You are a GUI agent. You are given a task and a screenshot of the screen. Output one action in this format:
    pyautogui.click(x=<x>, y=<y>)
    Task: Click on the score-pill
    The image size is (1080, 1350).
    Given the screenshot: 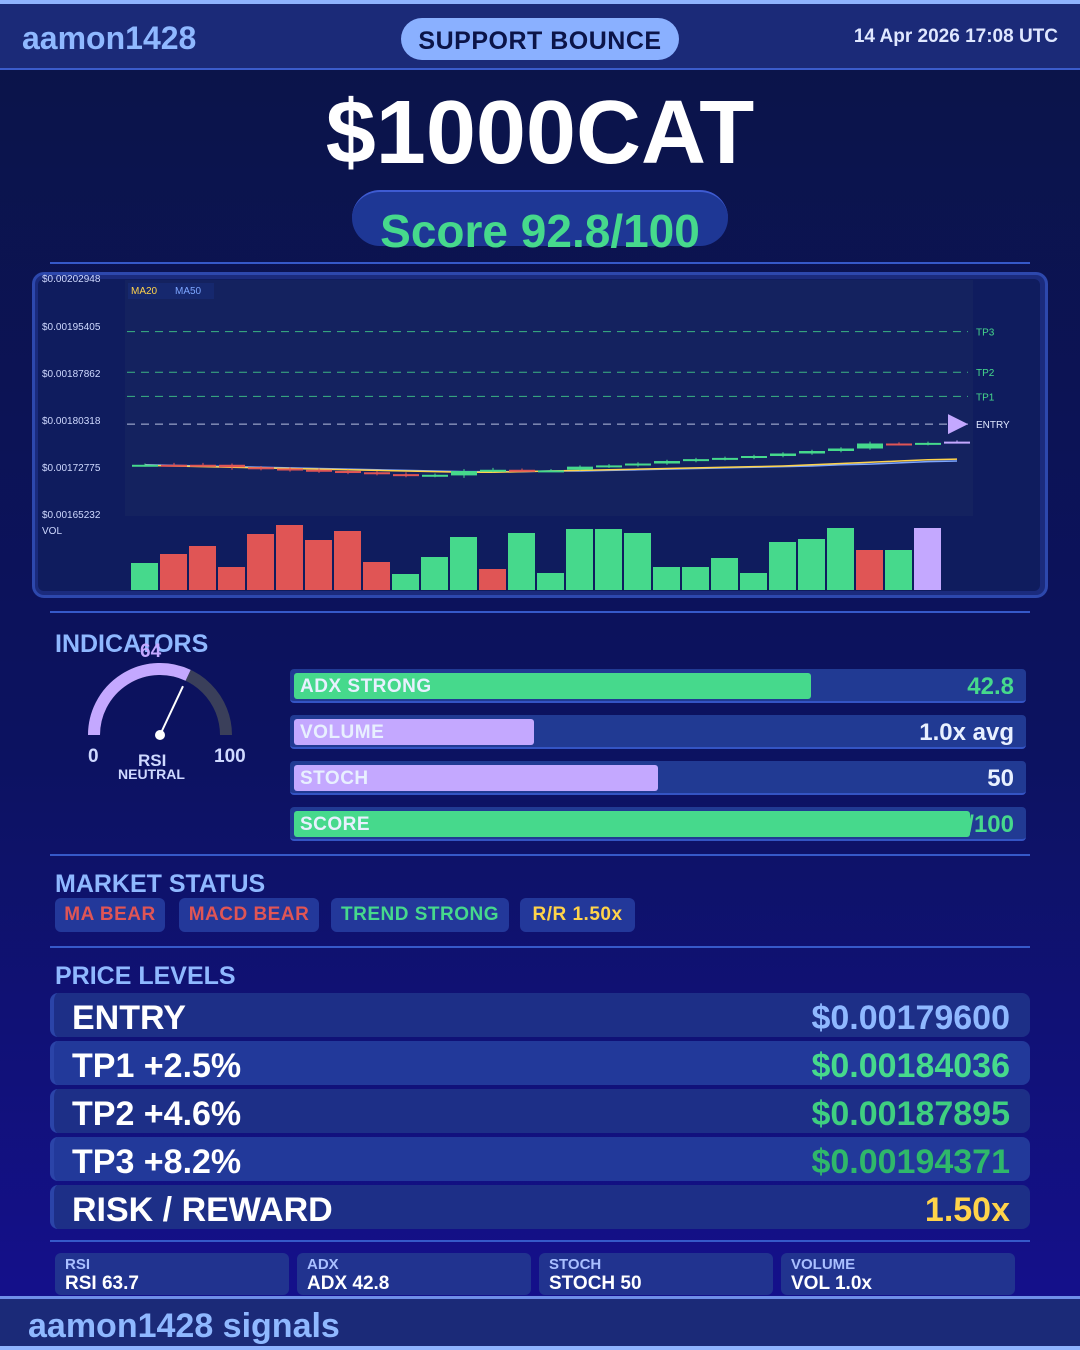 What is the action you would take?
    pyautogui.click(x=540, y=218)
    